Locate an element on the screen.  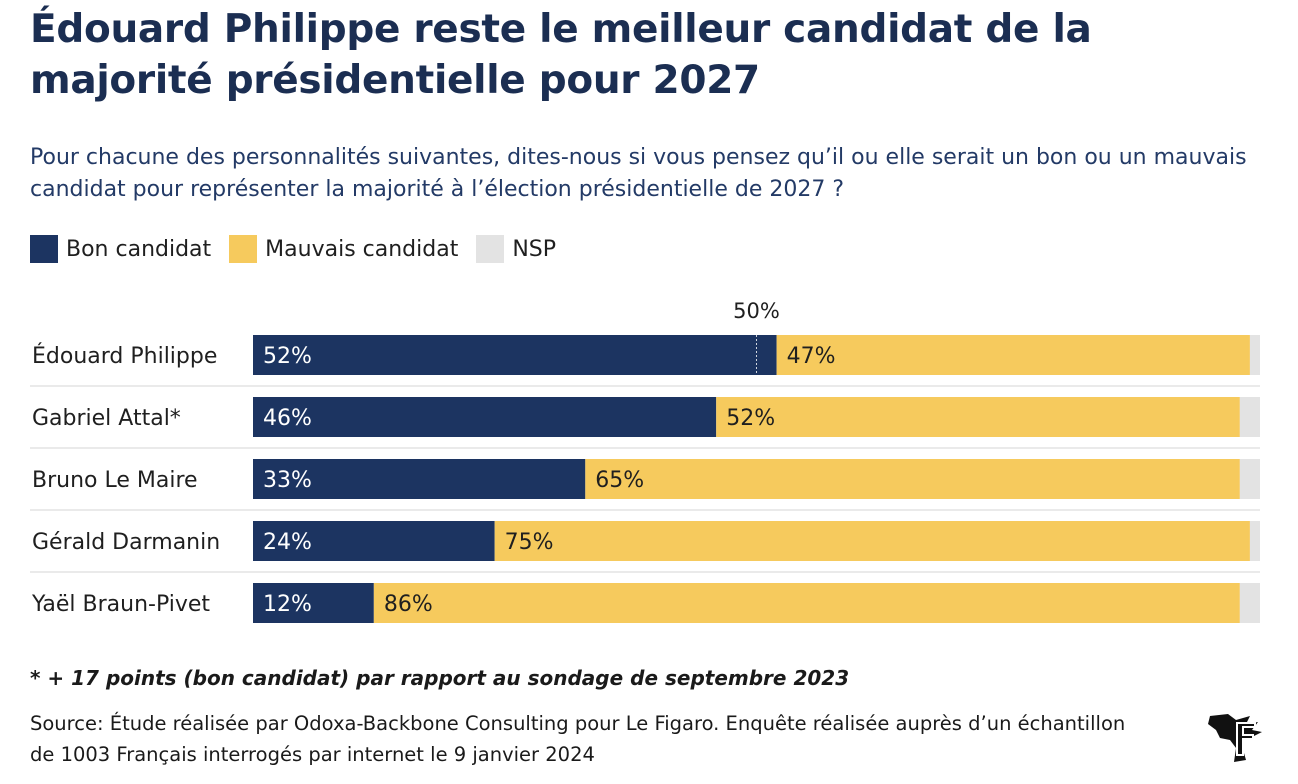
data-label: 33% is located at coordinates (287, 480).